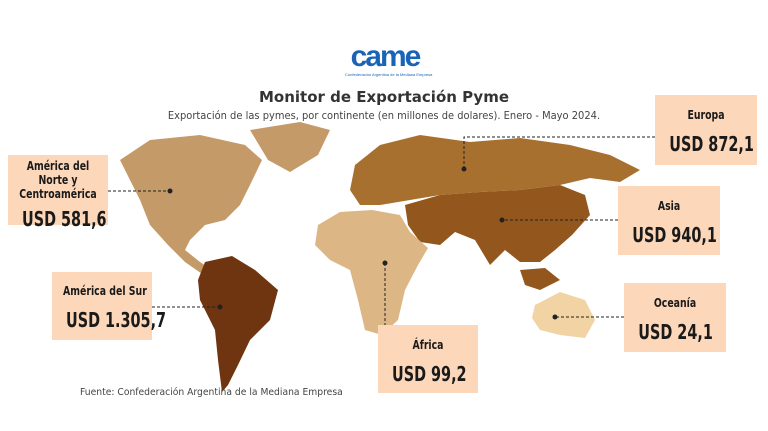  What do you see at coordinates (386, 56) in the screenshot?
I see `logo-mark: came` at bounding box center [386, 56].